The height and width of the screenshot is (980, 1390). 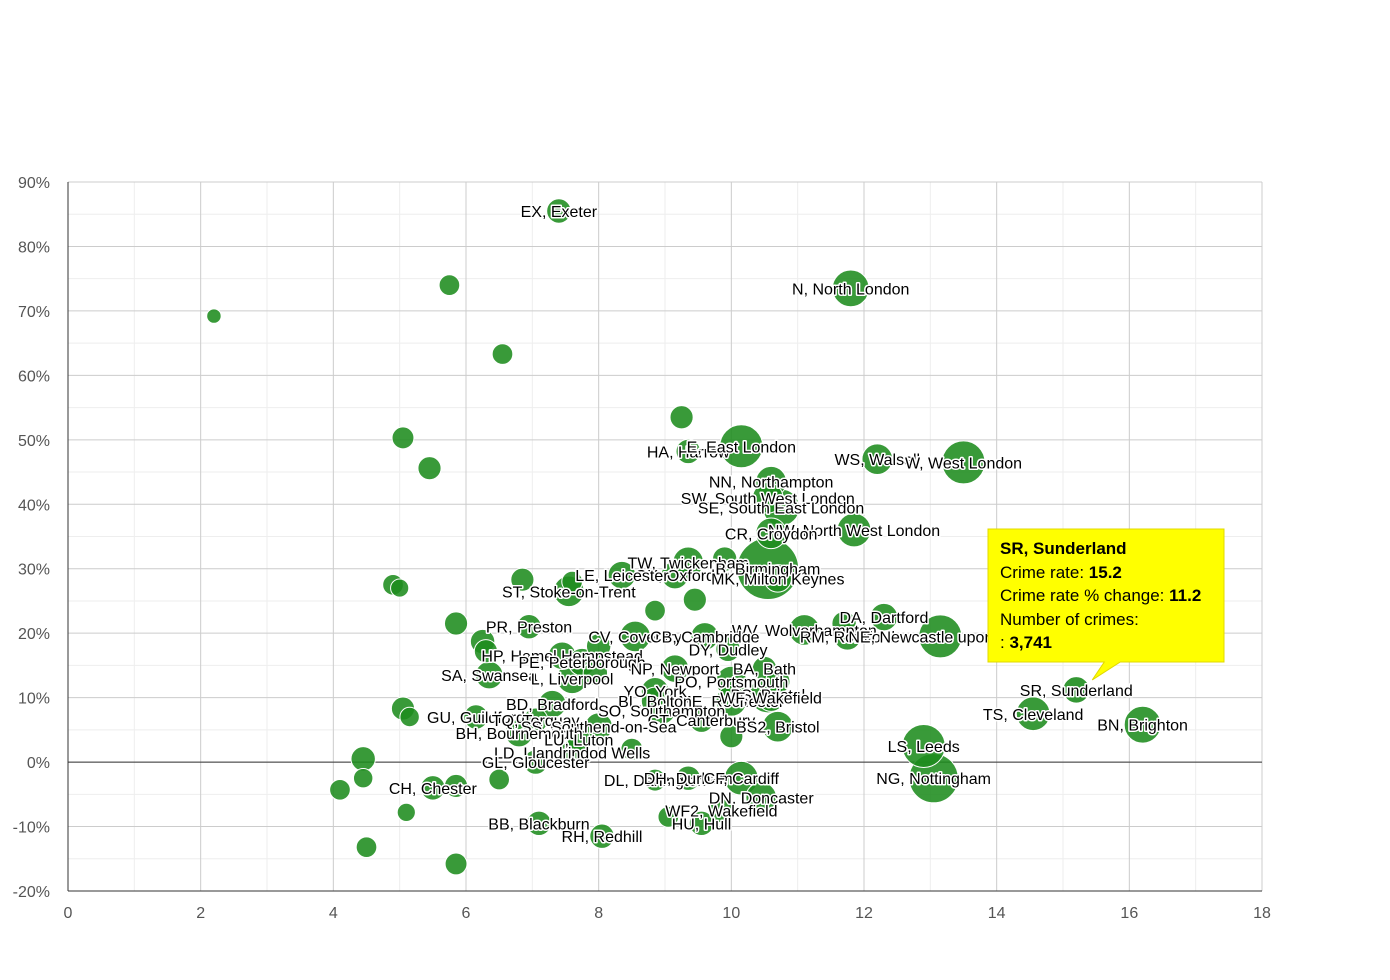 I want to click on bubble-label: HA, Harrow, so click(x=688, y=452).